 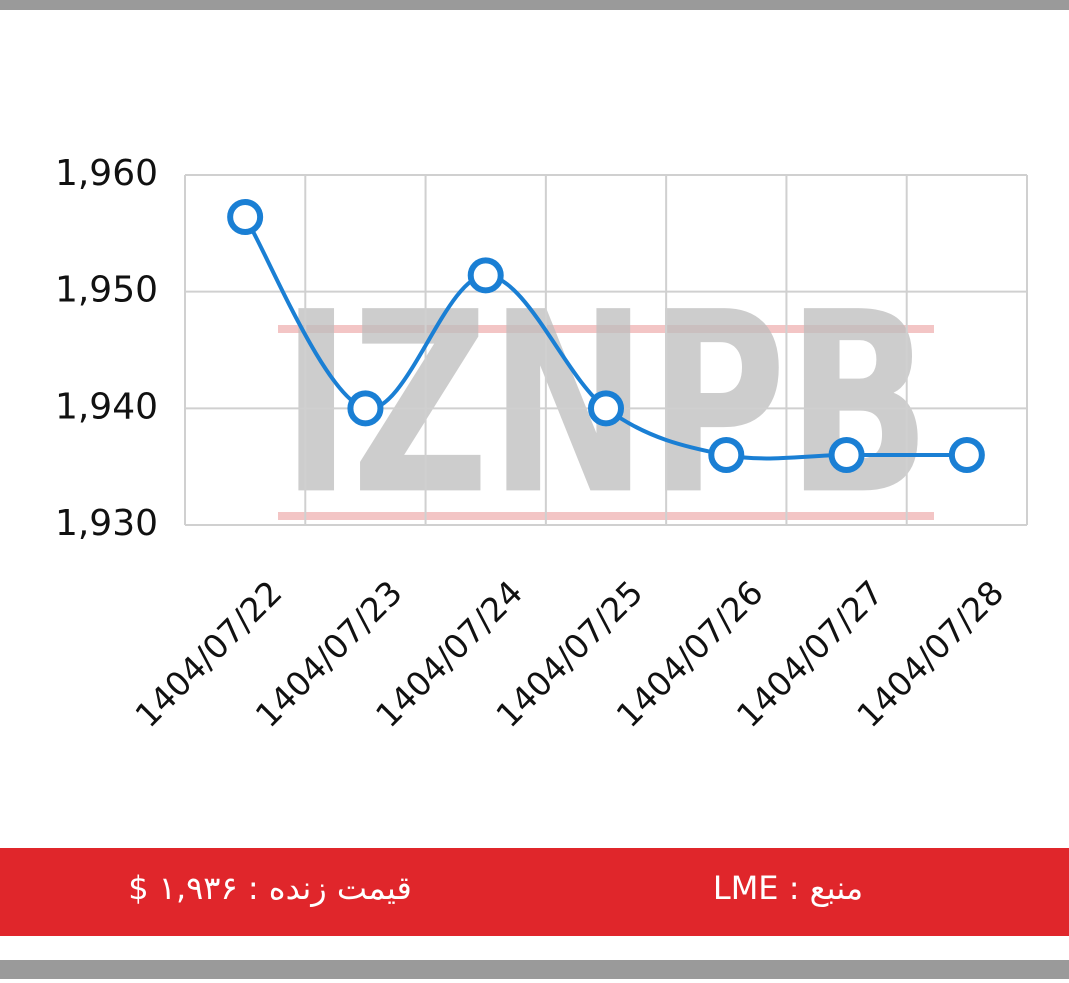 What do you see at coordinates (534, 969) in the screenshot?
I see `bottom-strip` at bounding box center [534, 969].